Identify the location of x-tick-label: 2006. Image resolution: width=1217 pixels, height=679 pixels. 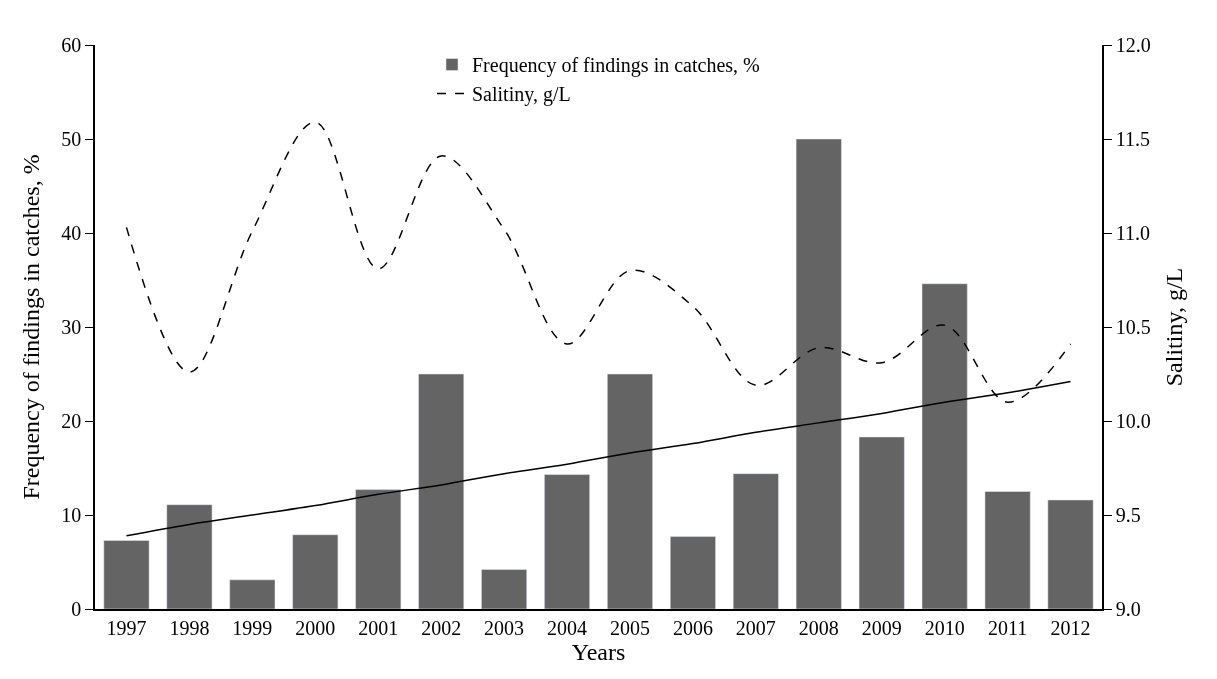
(692, 627).